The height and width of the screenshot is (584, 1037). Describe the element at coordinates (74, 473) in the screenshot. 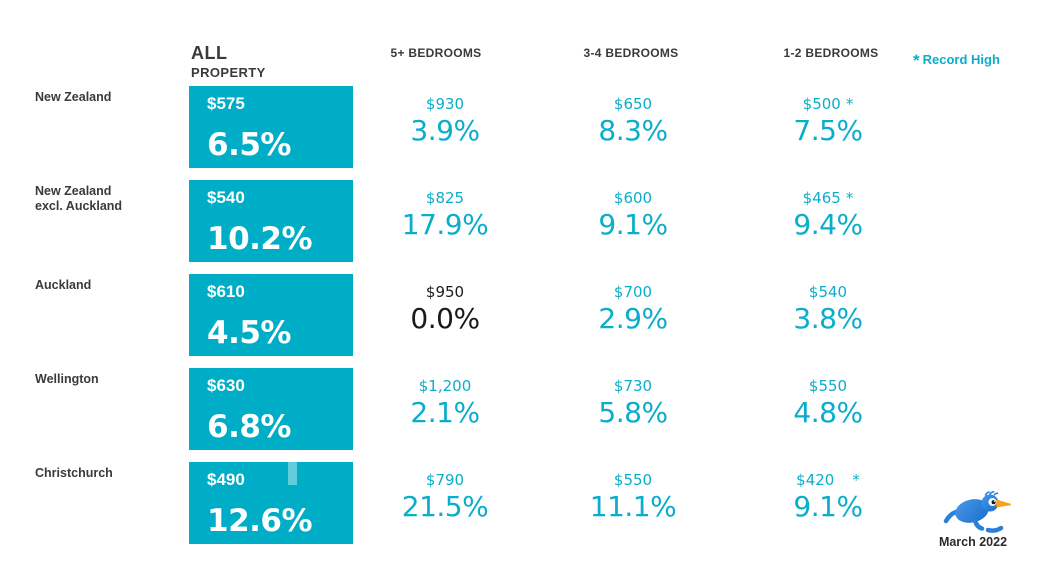

I see `row-label-line1: Christchurch` at that location.